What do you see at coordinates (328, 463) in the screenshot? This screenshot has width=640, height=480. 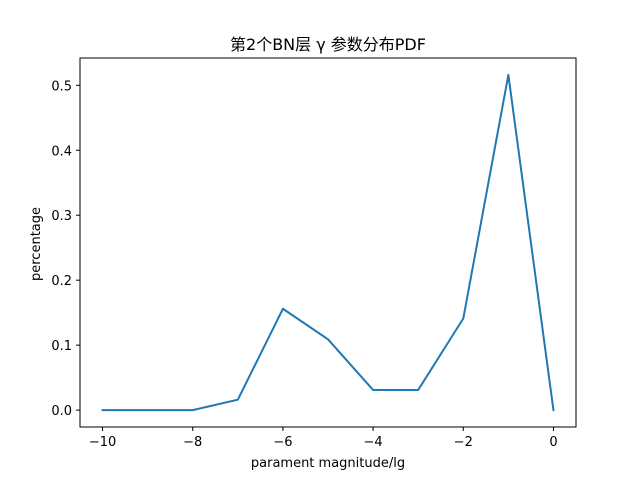 I see `x-axis-label: parament magnitude/lg` at bounding box center [328, 463].